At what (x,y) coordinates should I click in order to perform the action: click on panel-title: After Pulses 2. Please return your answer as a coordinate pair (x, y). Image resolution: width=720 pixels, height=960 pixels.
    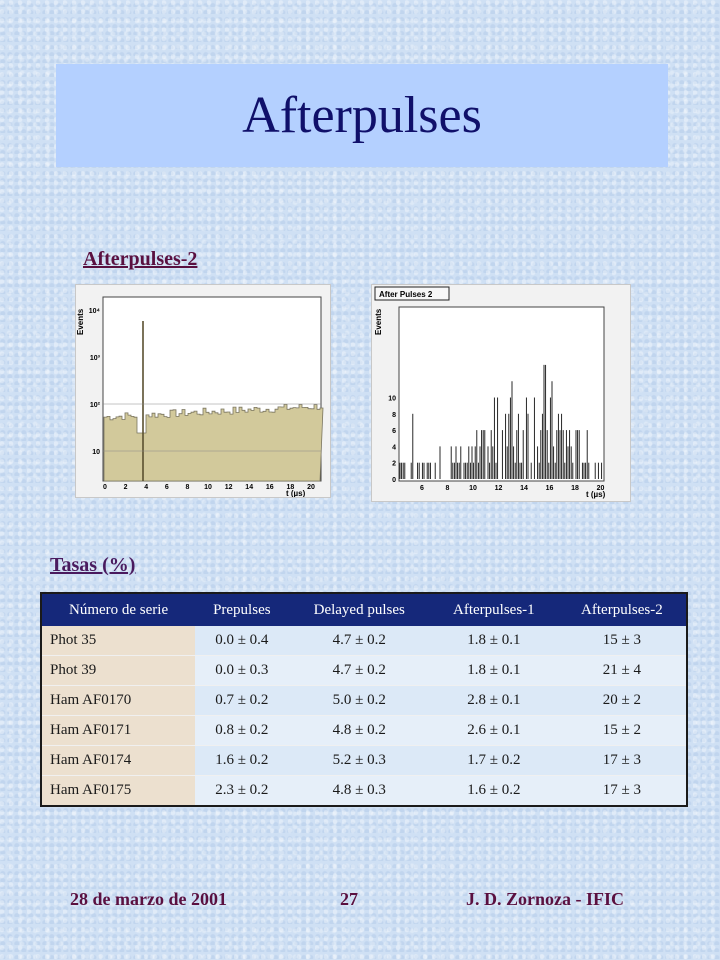
    Looking at the image, I should click on (406, 294).